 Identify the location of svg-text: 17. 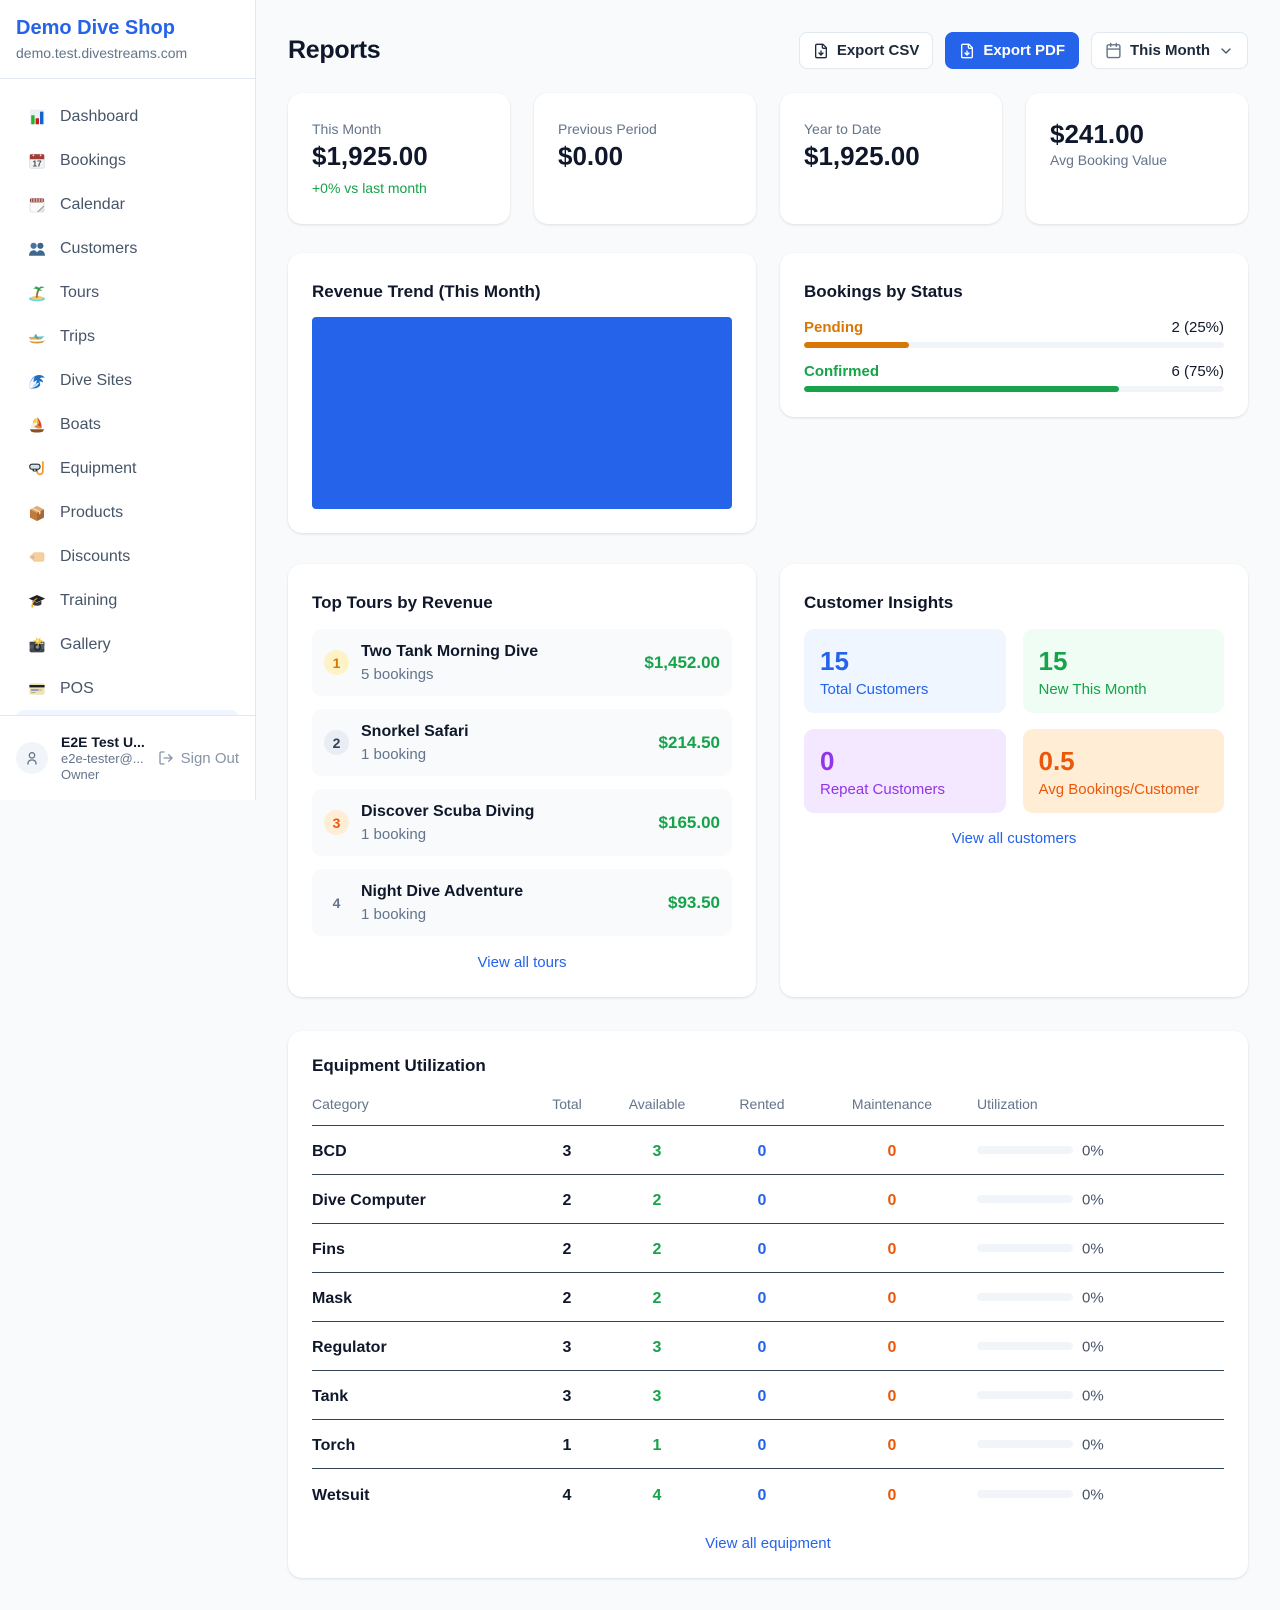
(37, 164).